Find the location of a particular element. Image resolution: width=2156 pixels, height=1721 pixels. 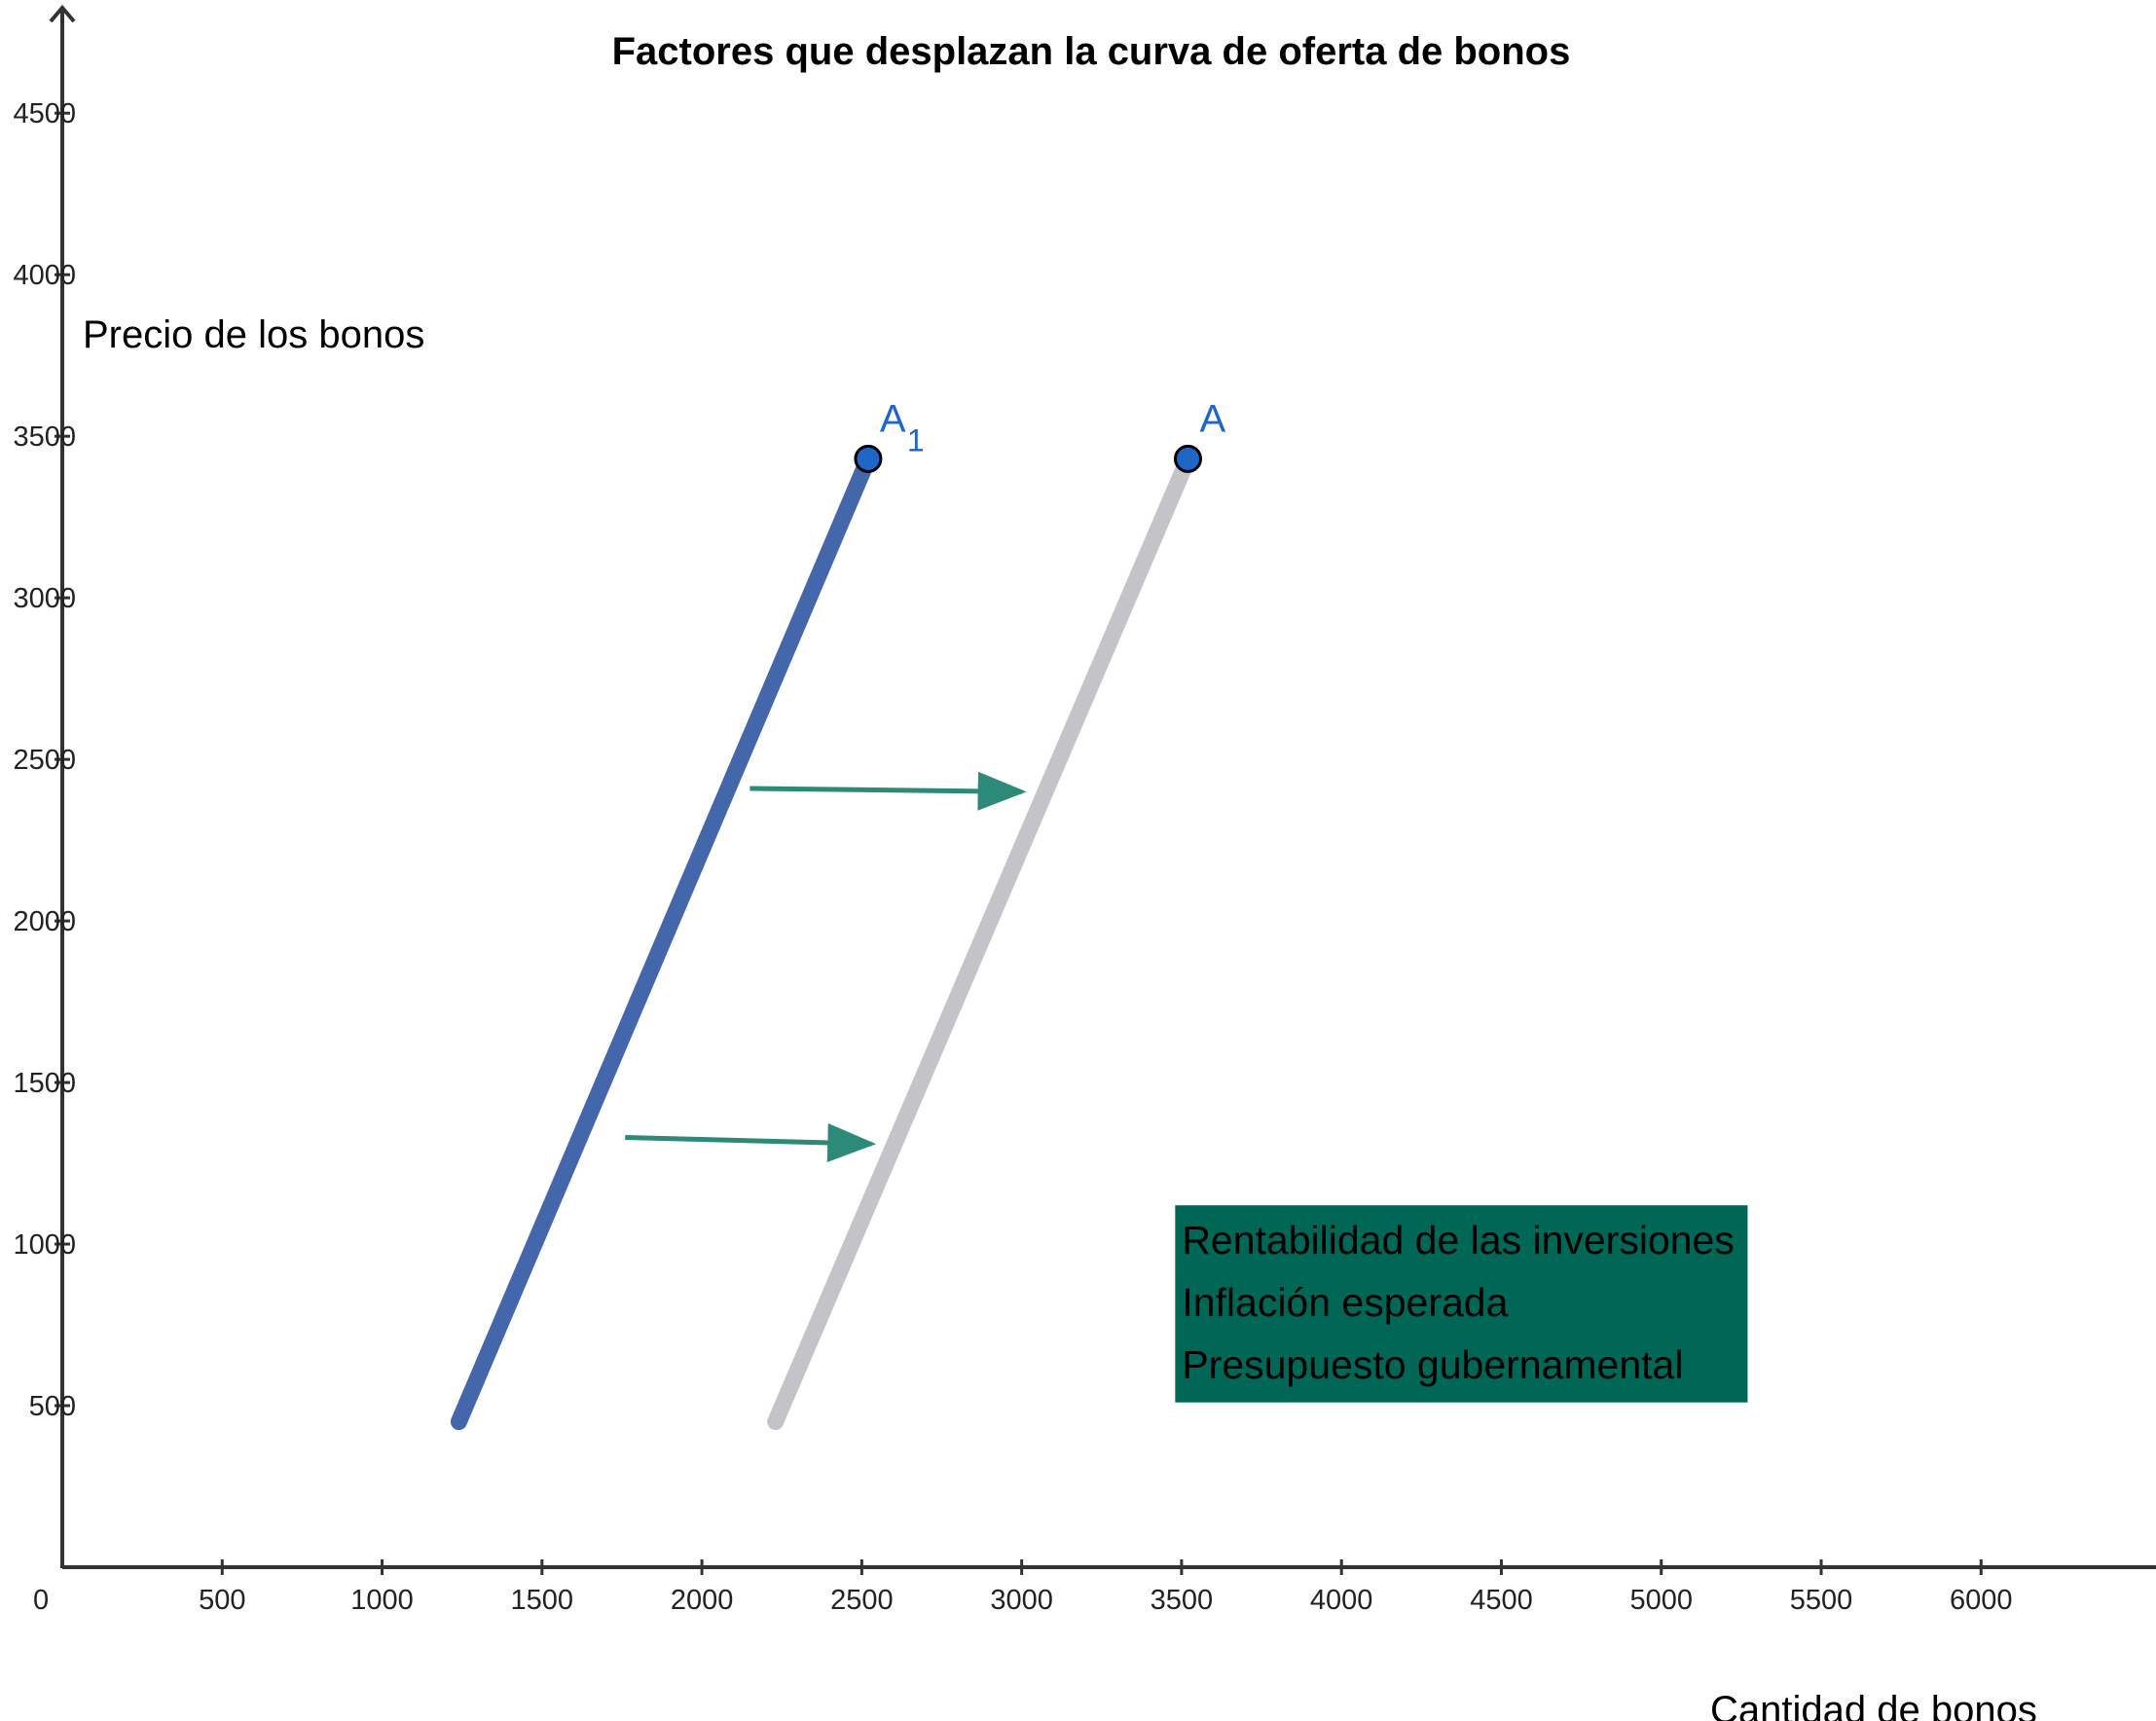

x-axis-label: Cantidad de bonos is located at coordinates (1873, 1705).